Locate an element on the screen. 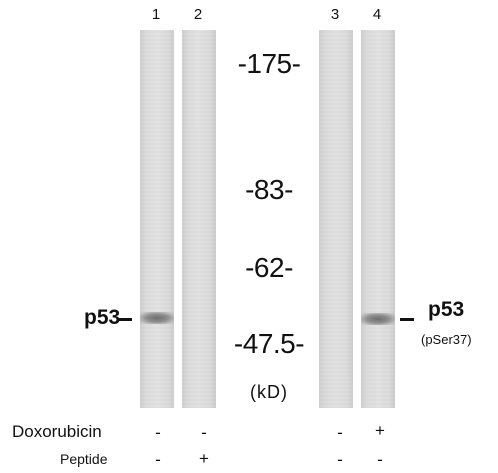 The image size is (498, 473). right-protein-label: p53 is located at coordinates (446, 309).